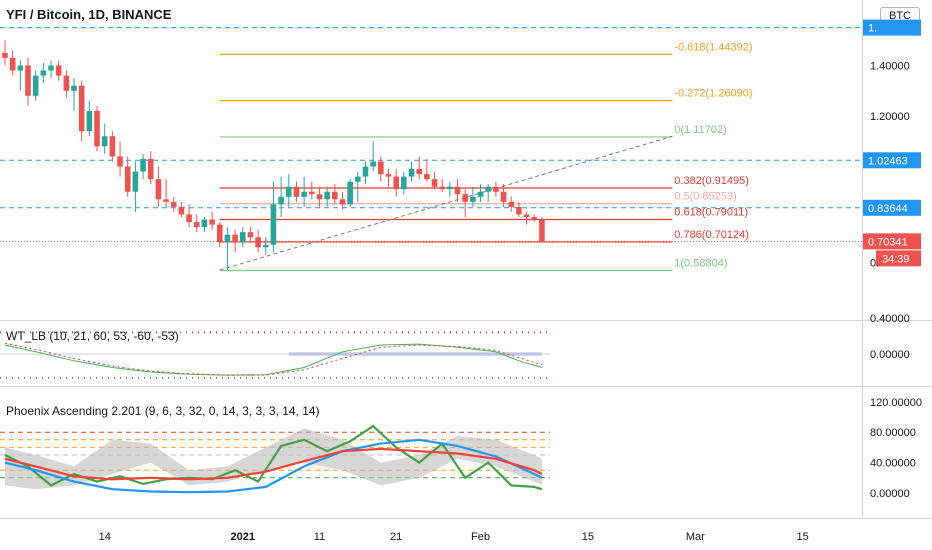 This screenshot has width=932, height=550. I want to click on time-axis-tick: 21, so click(396, 537).